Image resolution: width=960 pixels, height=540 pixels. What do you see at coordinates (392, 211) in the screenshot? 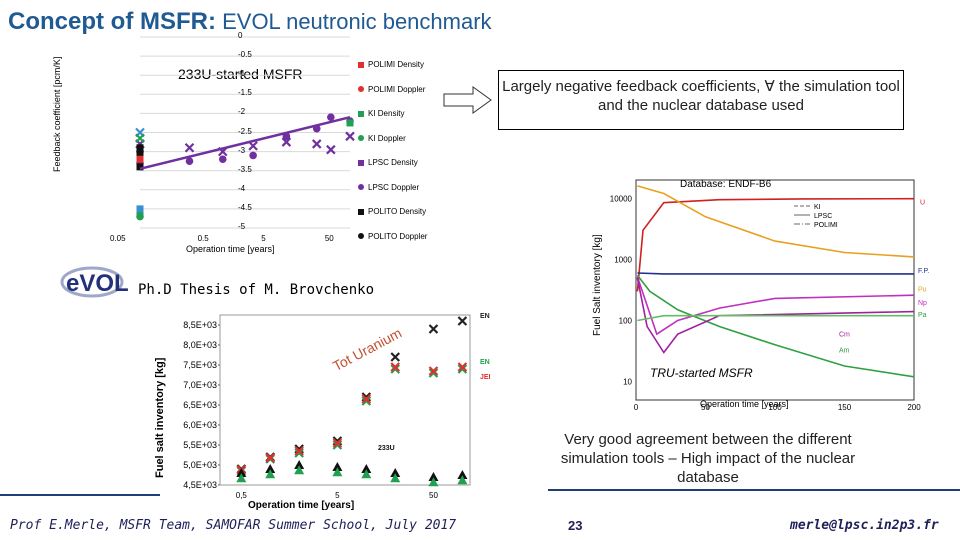
I see `chart1-legend-item: POLITO Density` at bounding box center [392, 211].